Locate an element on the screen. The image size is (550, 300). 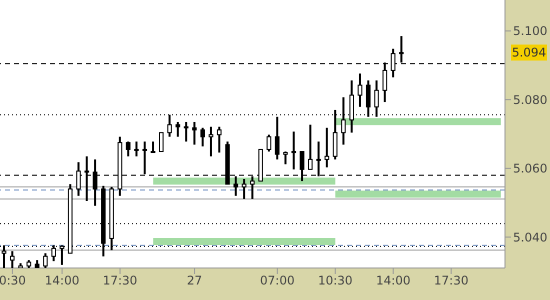
text: 5.094 is located at coordinates (529, 53).